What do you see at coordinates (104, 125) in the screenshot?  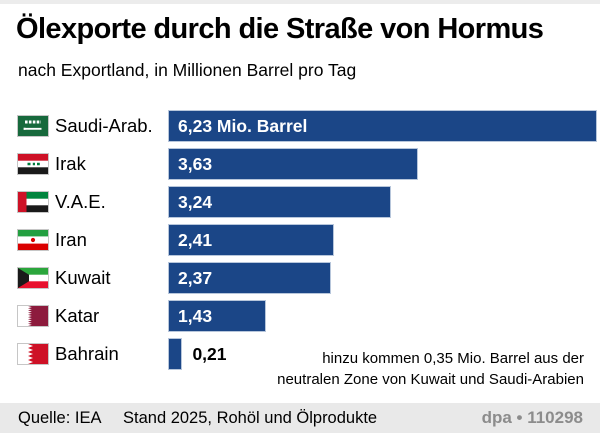 I see `country-label: Saudi-Arab.` at bounding box center [104, 125].